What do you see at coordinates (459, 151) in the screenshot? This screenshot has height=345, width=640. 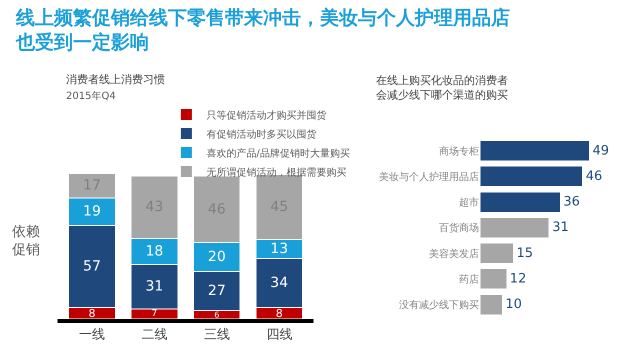 I see `y-tick-label: 商场专柜` at bounding box center [459, 151].